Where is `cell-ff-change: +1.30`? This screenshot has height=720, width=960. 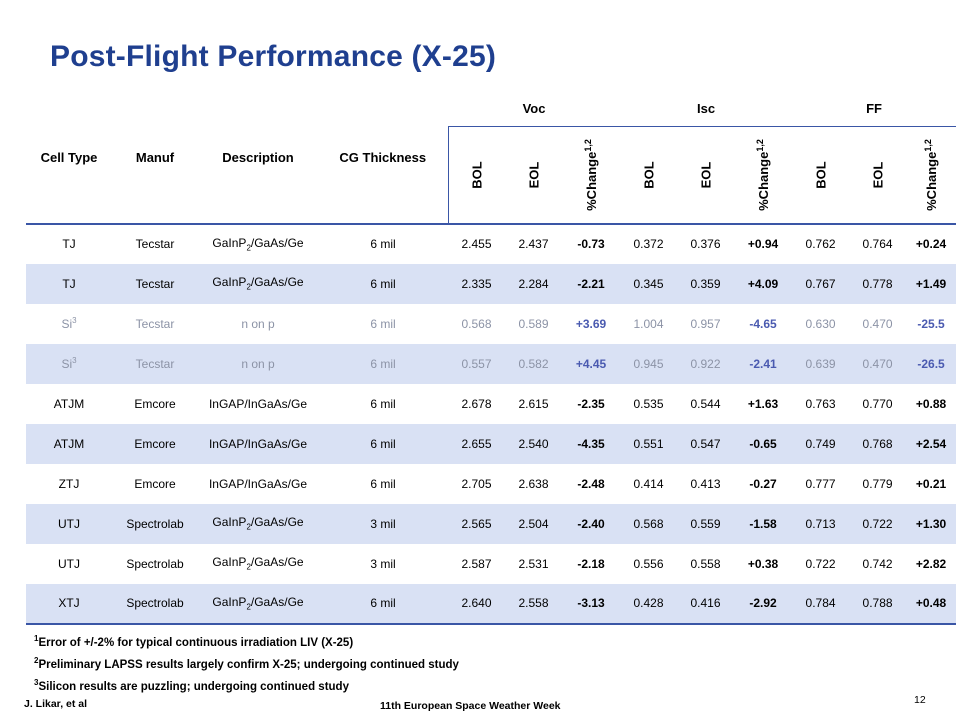 cell-ff-change: +1.30 is located at coordinates (931, 523).